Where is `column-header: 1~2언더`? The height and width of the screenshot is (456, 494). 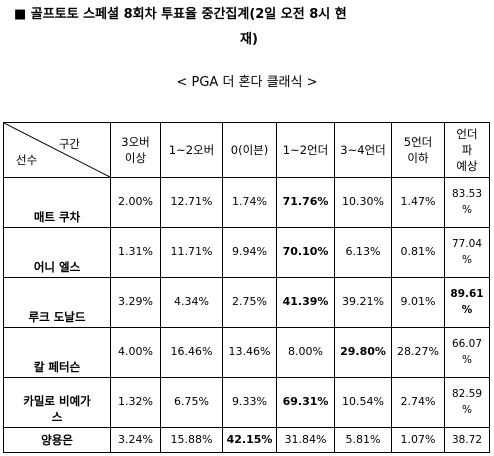 column-header: 1~2언더 is located at coordinates (305, 150).